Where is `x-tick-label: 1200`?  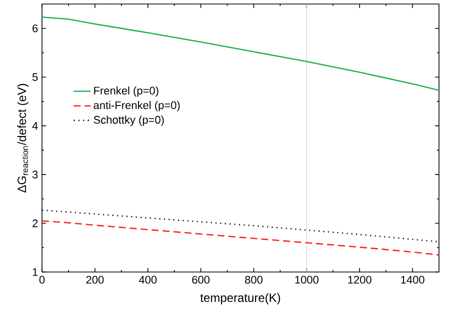 x-tick-label: 1200 is located at coordinates (360, 280).